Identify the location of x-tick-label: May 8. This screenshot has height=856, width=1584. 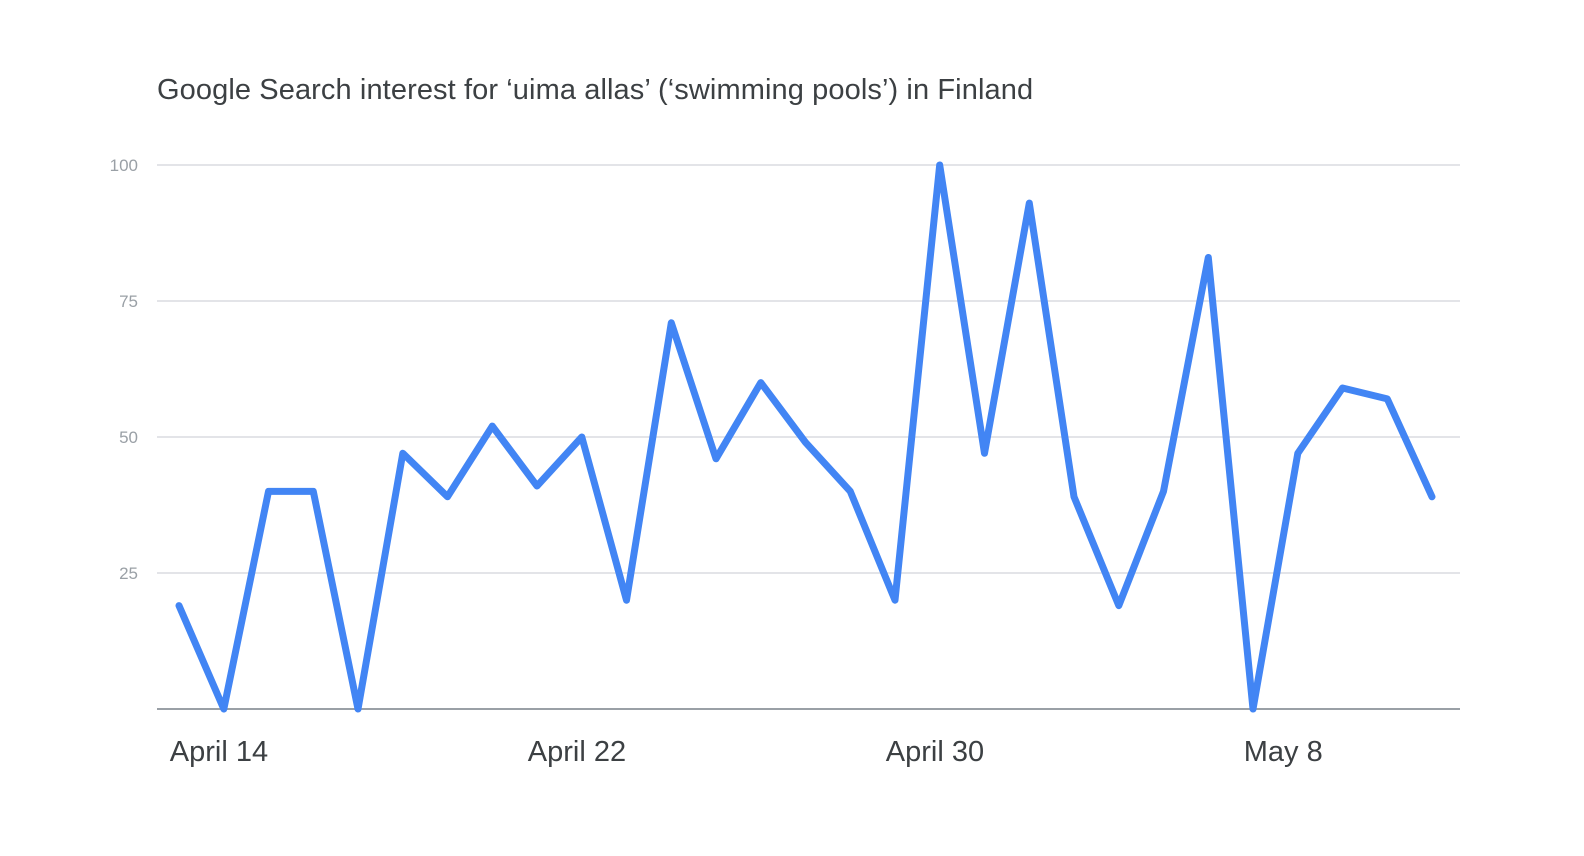
(1283, 752).